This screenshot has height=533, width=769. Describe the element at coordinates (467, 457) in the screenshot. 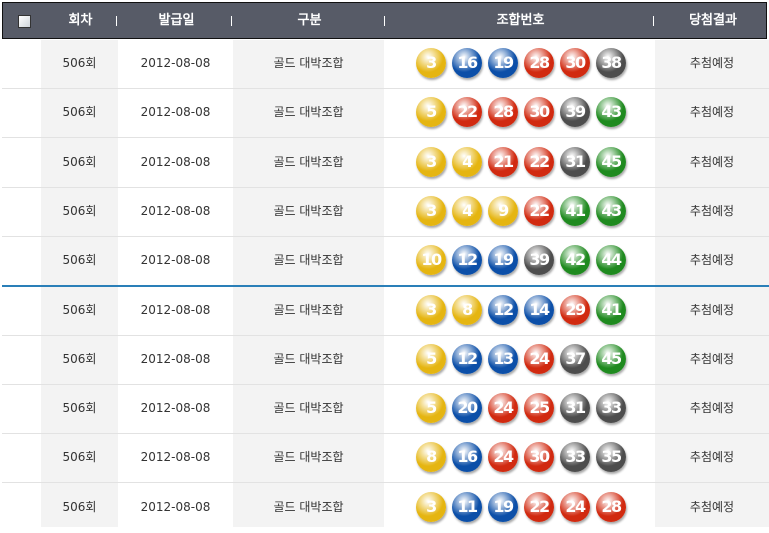

I see `number-ball: 16` at that location.